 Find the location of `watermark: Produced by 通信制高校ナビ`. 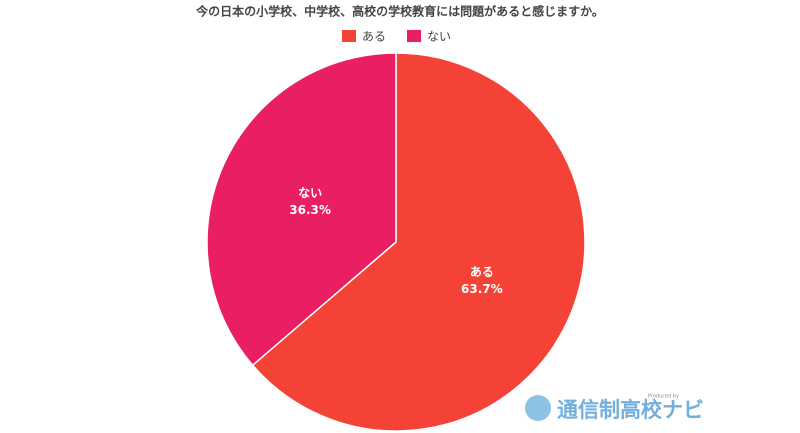

watermark: Produced by 通信制高校ナビ is located at coordinates (614, 408).